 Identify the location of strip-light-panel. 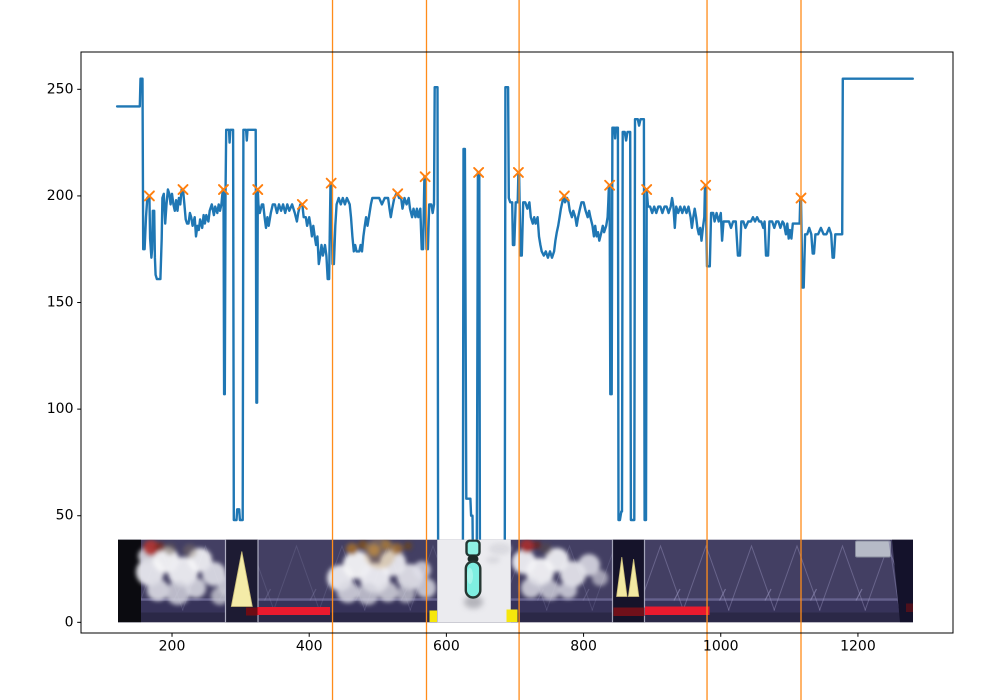
(474, 581).